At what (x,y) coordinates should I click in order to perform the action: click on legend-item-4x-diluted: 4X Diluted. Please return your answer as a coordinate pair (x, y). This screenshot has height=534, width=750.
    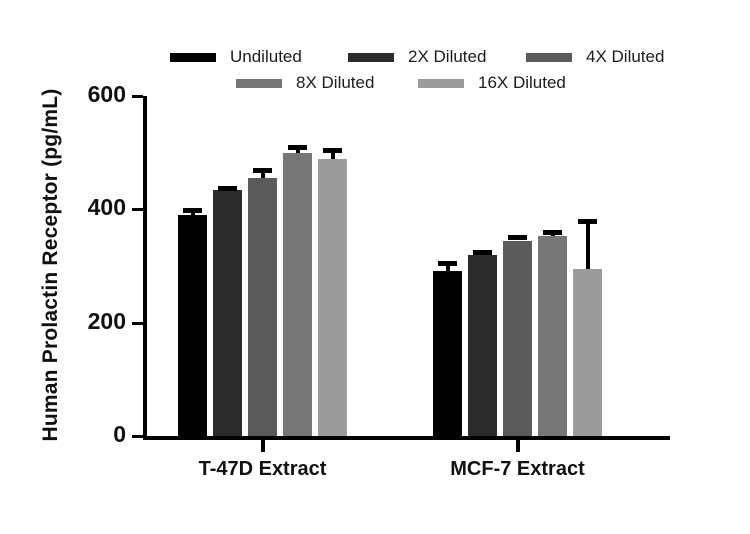
    Looking at the image, I should click on (611, 57).